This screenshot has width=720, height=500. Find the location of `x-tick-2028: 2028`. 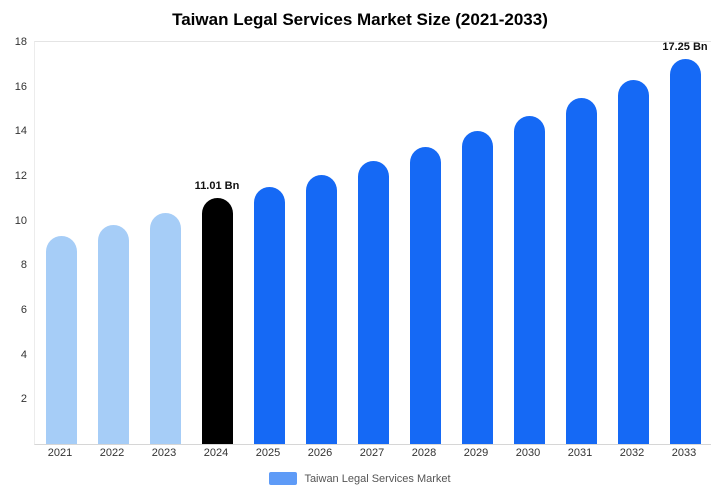

x-tick-2028: 2028 is located at coordinates (424, 453).